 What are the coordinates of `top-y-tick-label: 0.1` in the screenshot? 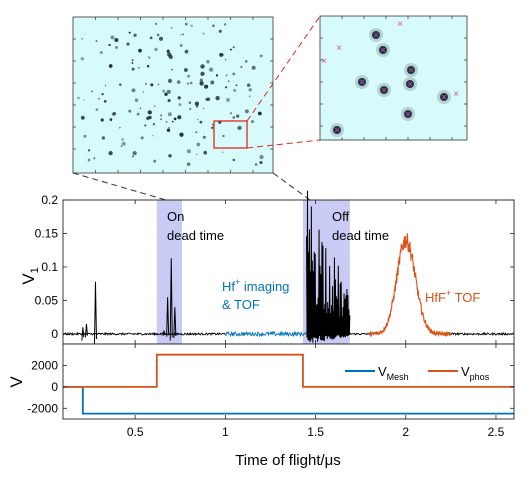 It's located at (49, 267).